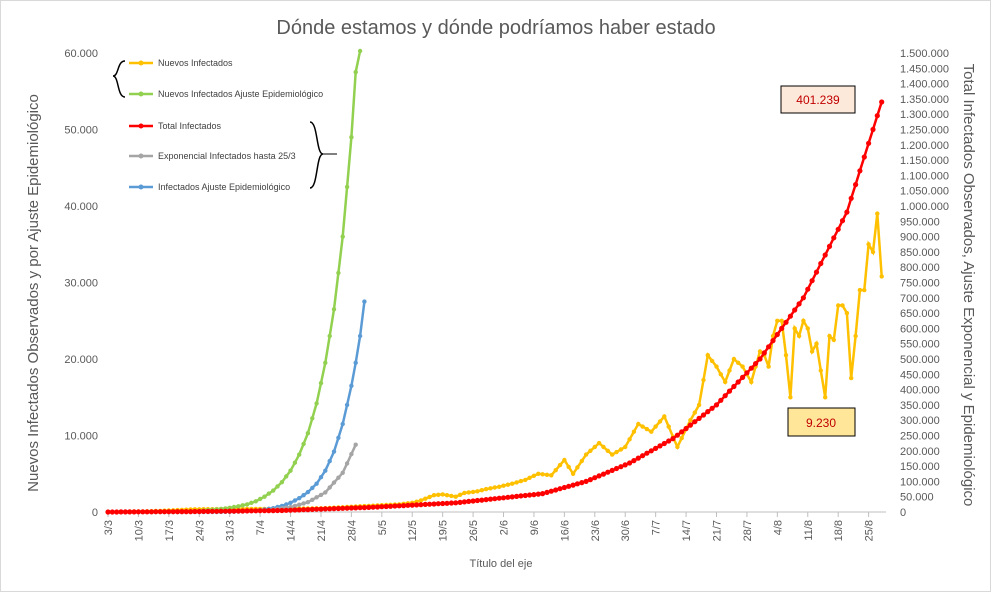 The height and width of the screenshot is (592, 991). Describe the element at coordinates (748, 530) in the screenshot. I see `x-tick-label: 28/7` at that location.